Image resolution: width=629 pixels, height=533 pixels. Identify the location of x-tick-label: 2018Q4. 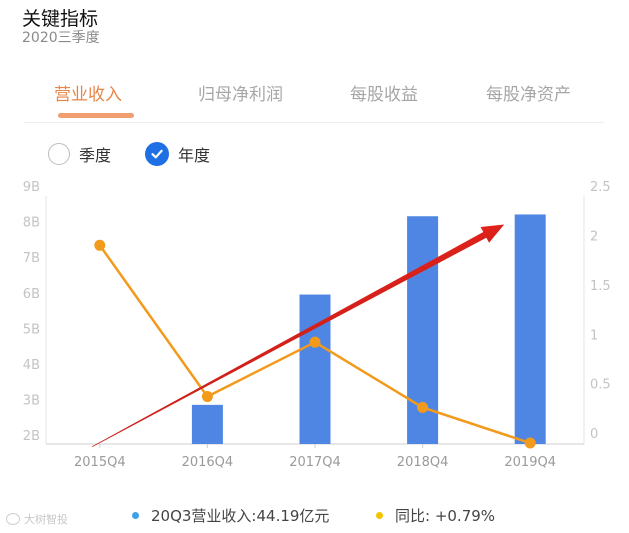
(423, 462).